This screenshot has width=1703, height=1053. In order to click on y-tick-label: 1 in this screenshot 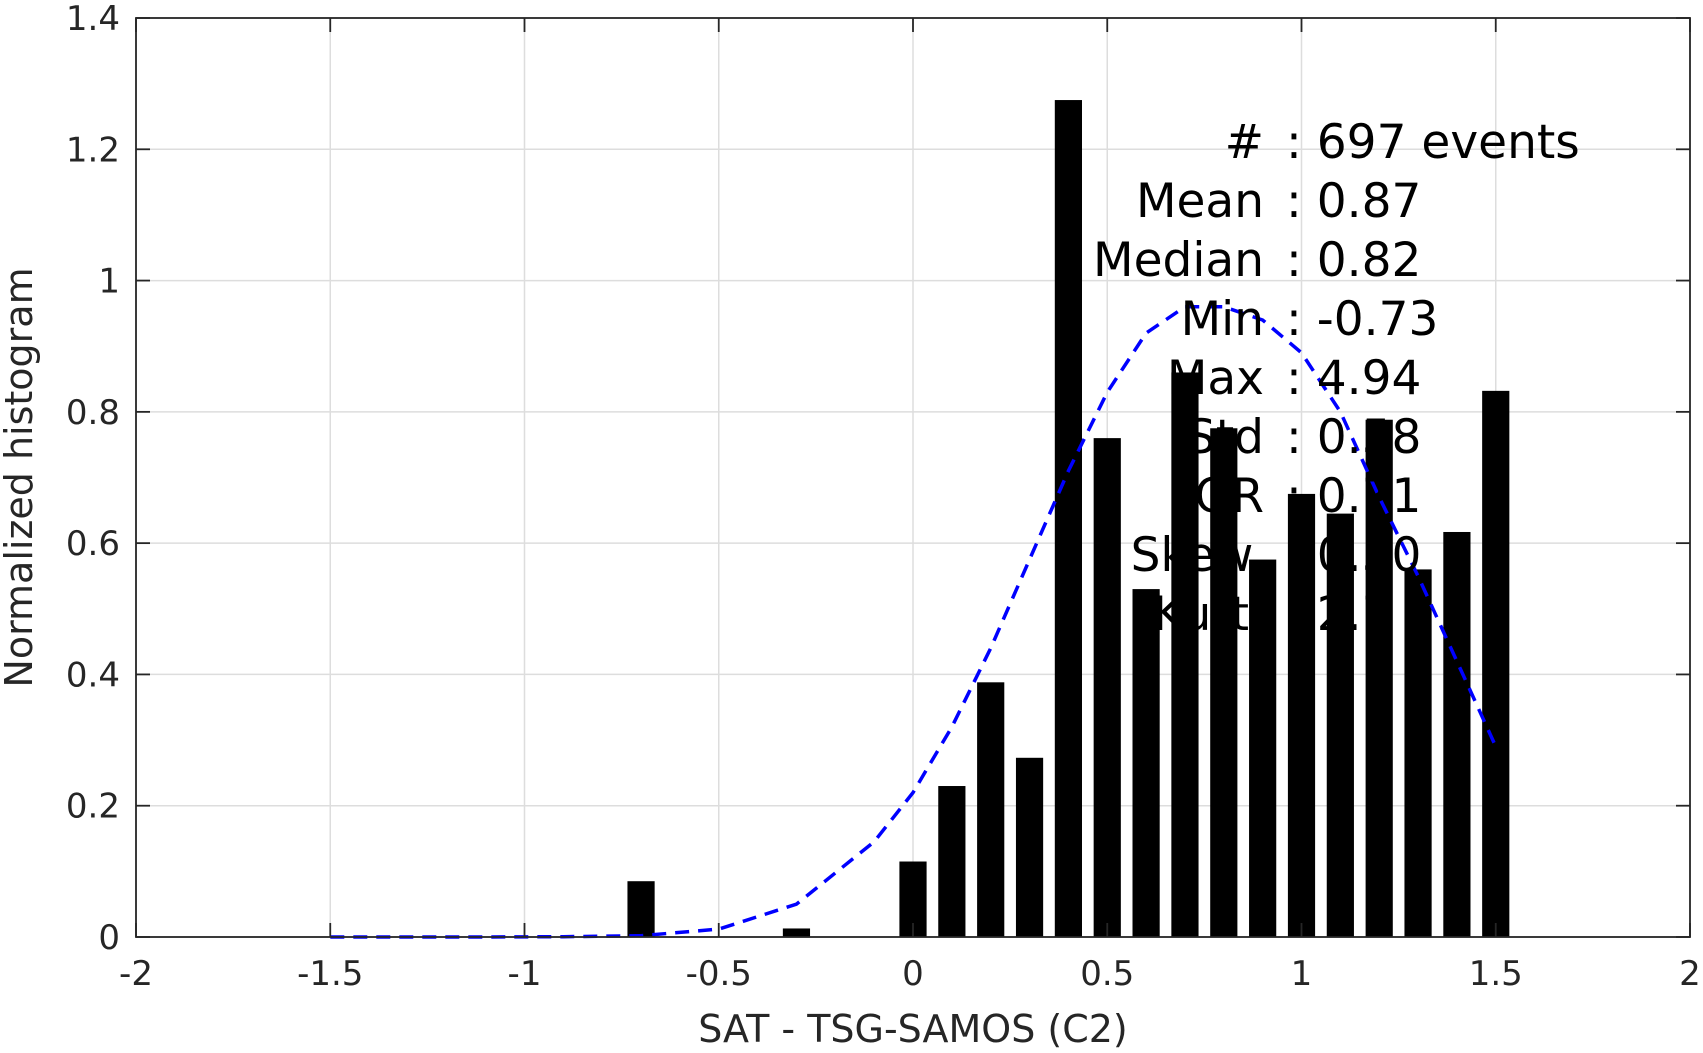, I will do `click(109, 282)`.